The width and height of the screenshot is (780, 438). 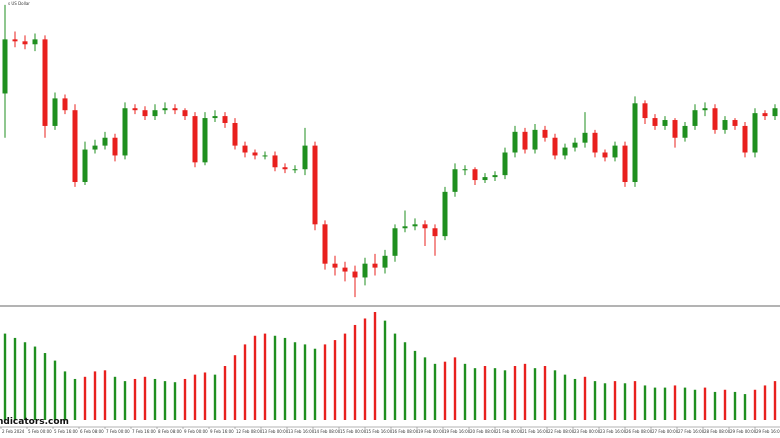 I want to click on time-label: 7 Feb 16:00, so click(x=144, y=431).